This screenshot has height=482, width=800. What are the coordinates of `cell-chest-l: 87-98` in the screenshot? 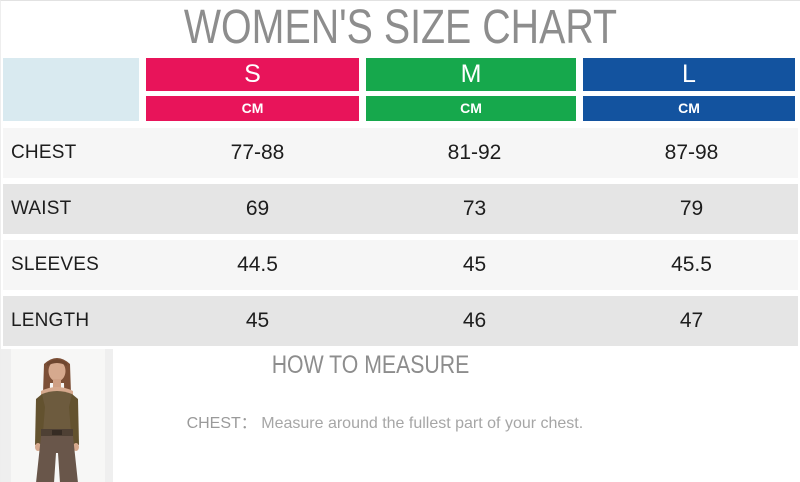 It's located at (691, 152).